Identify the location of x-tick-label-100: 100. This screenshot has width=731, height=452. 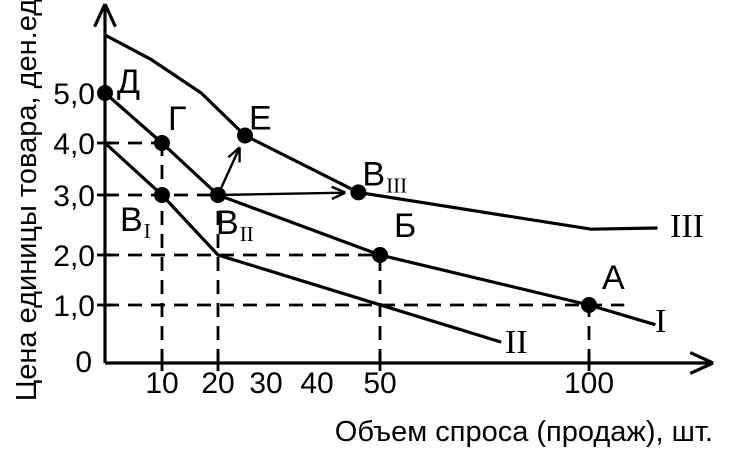
(589, 383).